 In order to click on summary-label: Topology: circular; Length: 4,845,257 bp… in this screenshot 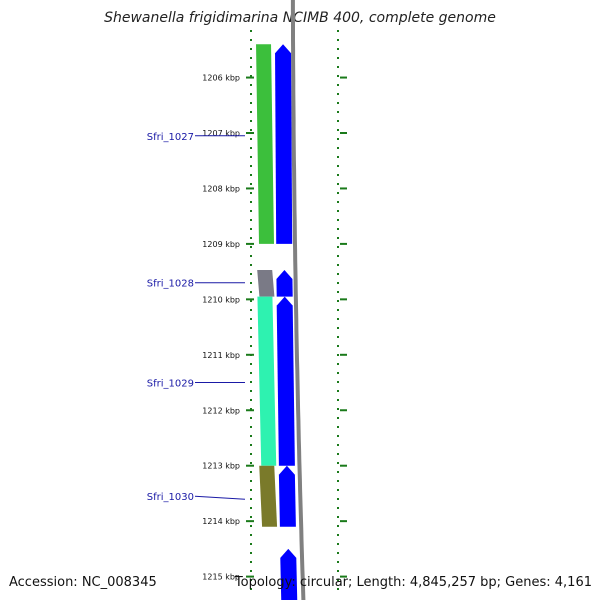, I will do `click(413, 582)`.